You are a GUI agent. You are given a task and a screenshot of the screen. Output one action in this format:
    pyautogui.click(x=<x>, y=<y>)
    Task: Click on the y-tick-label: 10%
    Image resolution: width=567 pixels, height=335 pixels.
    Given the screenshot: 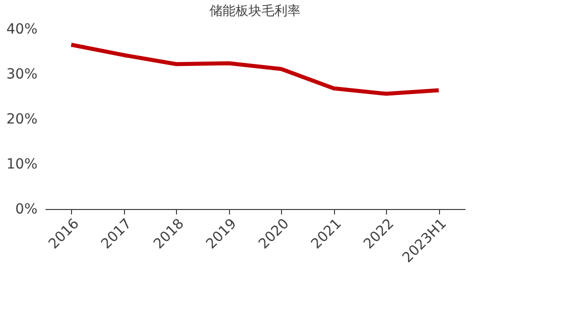 What is the action you would take?
    pyautogui.click(x=22, y=164)
    